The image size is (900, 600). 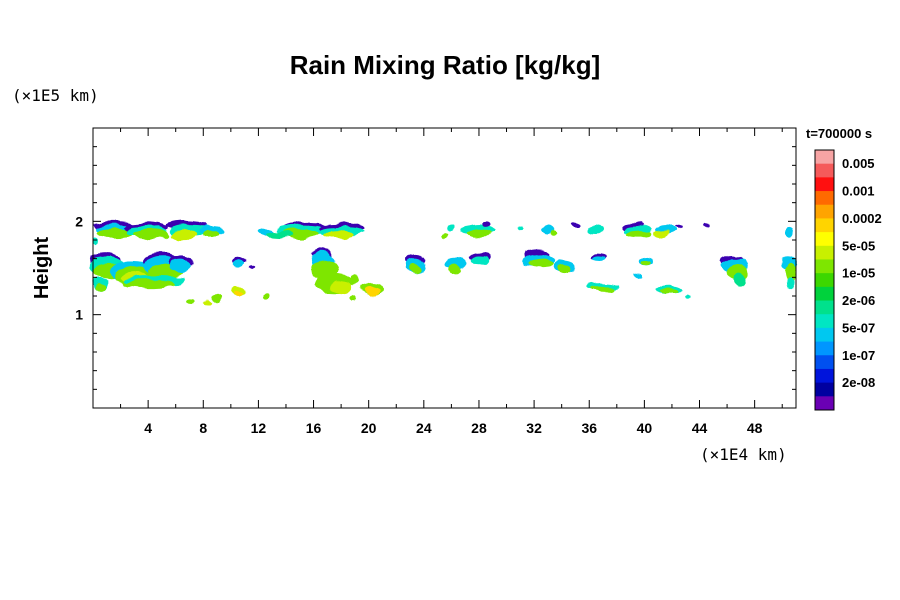 What do you see at coordinates (743, 454) in the screenshot?
I see `x-scale-label: (×1E4 km)` at bounding box center [743, 454].